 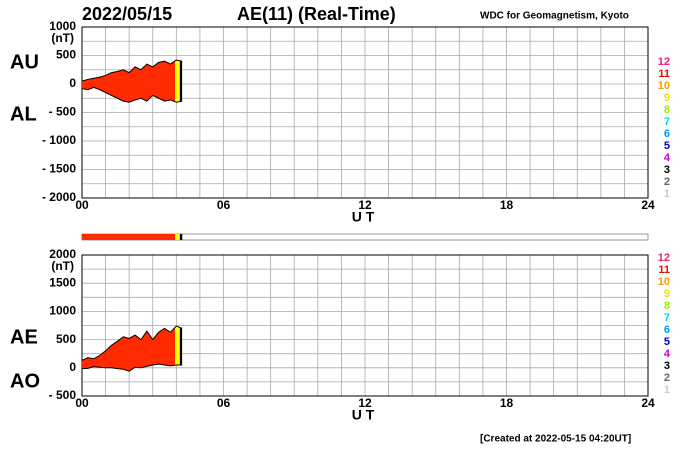 I want to click on y-tick-label: - 2000, so click(x=59, y=197).